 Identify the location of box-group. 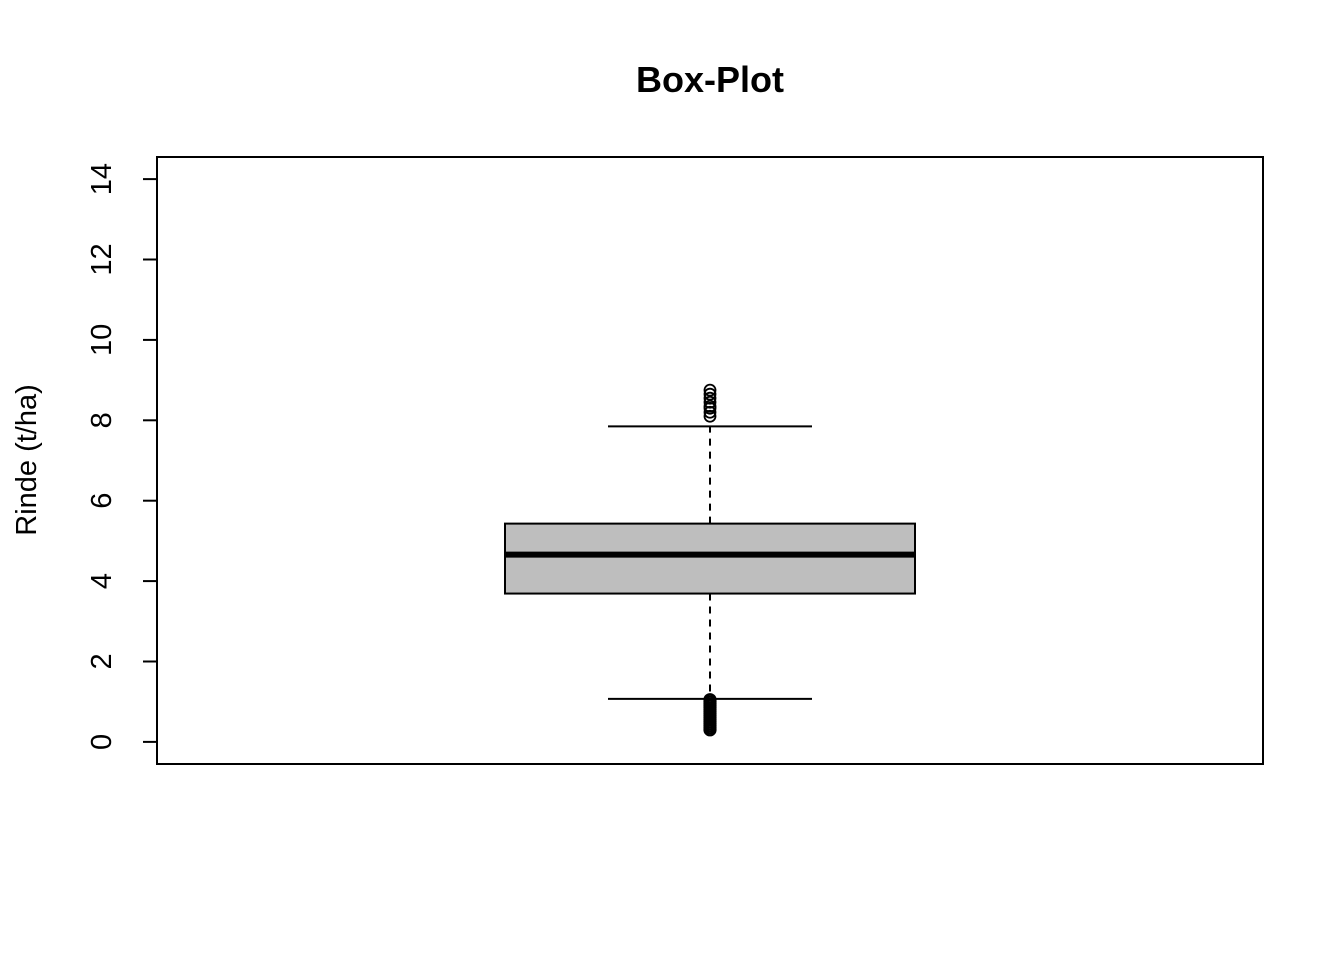
(710, 560).